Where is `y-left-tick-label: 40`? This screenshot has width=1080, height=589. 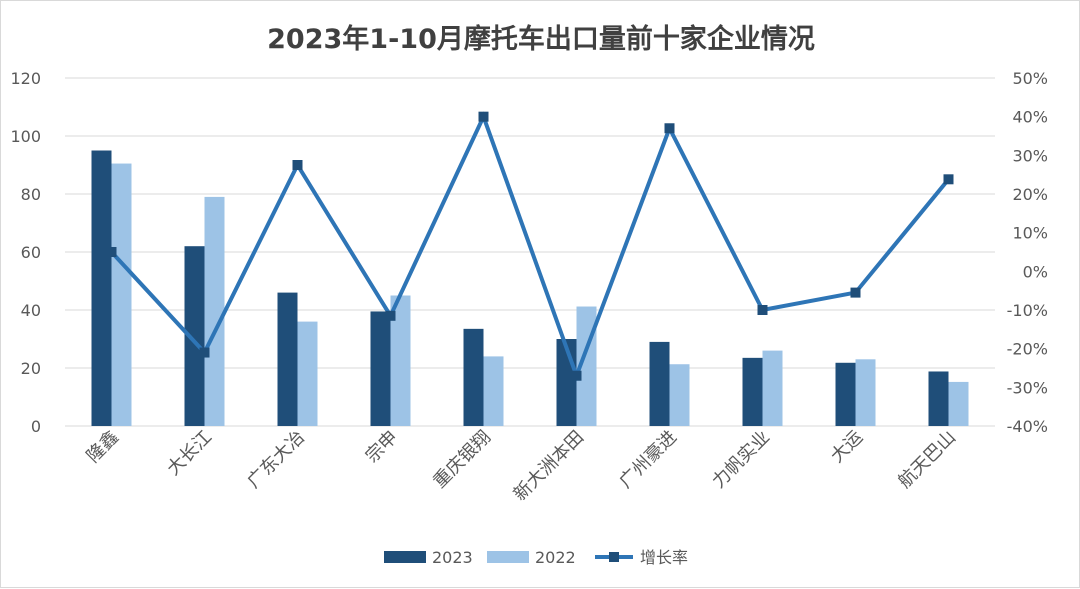 y-left-tick-label: 40 is located at coordinates (31, 310).